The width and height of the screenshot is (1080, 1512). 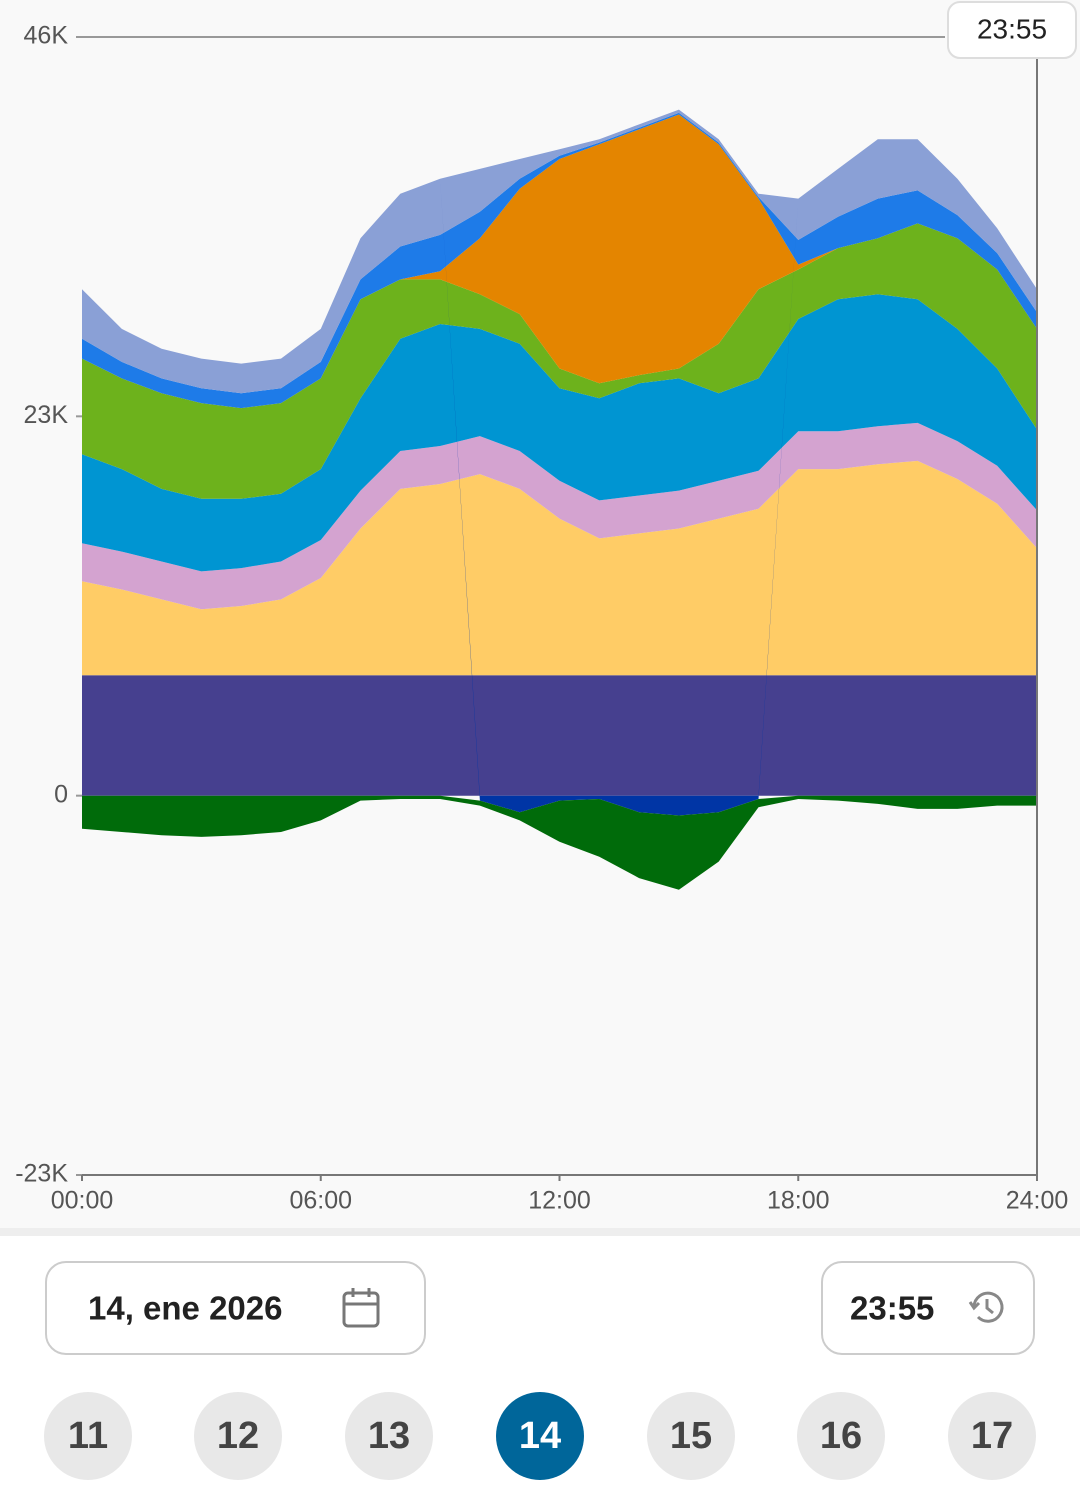 I want to click on day-label: 17, so click(x=992, y=1436).